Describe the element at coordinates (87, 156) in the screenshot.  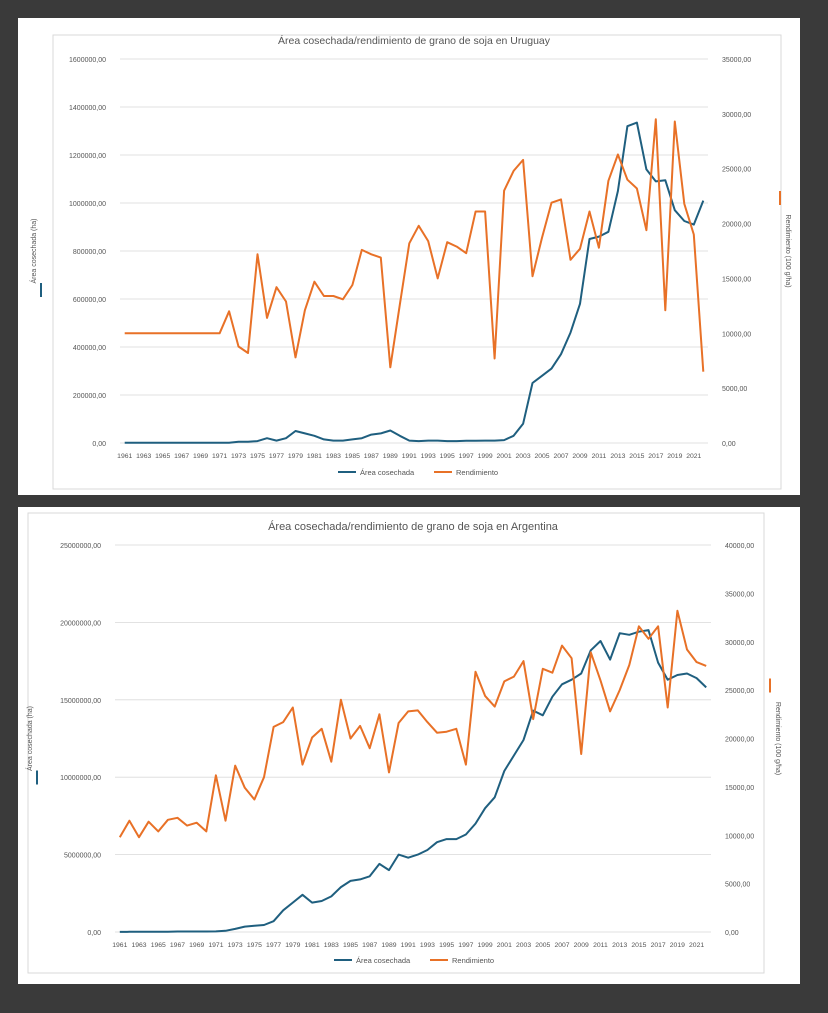
I see `uruguay-y-tick-label: 1200000,00` at that location.